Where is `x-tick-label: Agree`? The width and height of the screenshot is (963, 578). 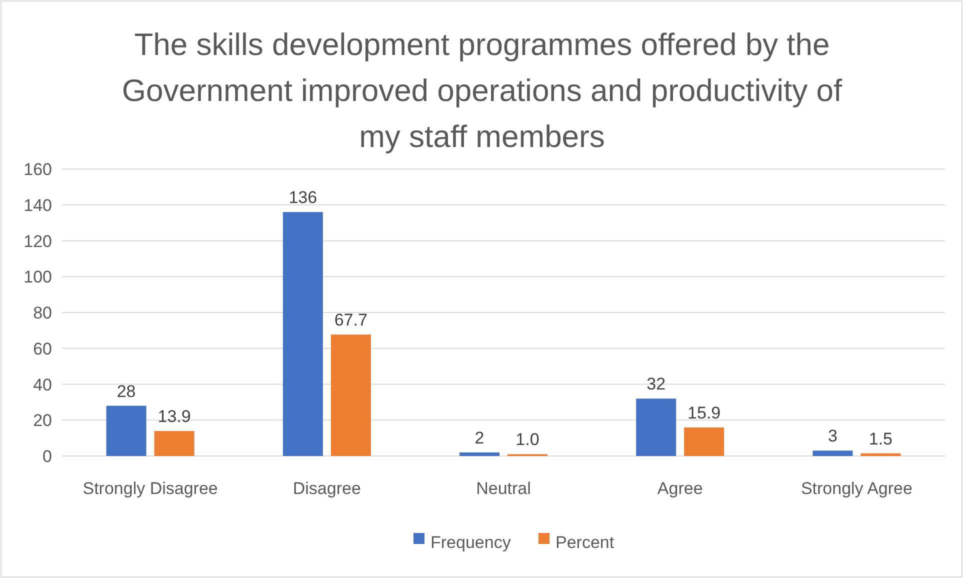
x-tick-label: Agree is located at coordinates (680, 488).